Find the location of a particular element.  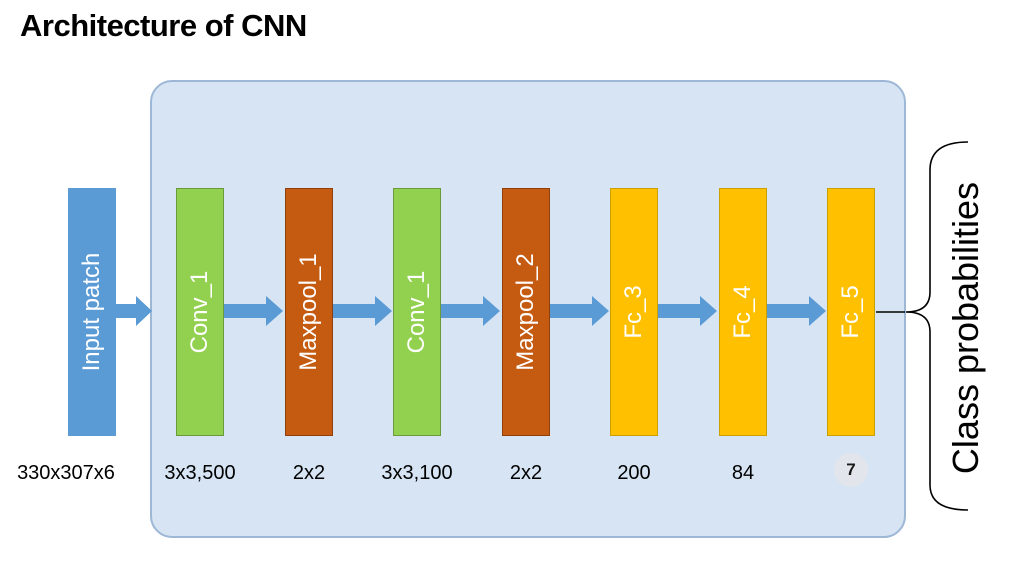

layer-fc-5: Fc_5 is located at coordinates (851, 312).